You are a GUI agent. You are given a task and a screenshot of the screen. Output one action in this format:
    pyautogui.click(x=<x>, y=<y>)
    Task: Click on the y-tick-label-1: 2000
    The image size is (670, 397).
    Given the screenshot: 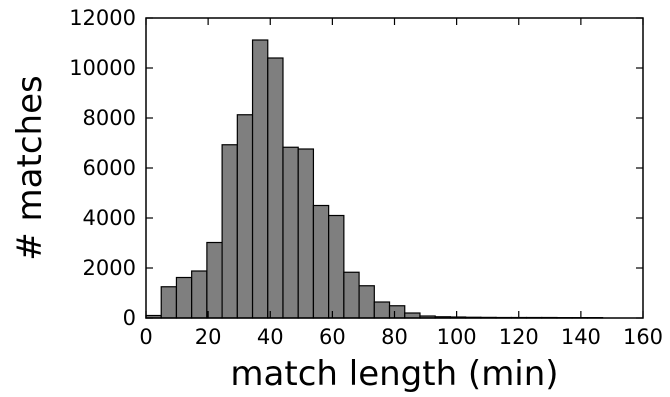 What is the action you would take?
    pyautogui.click(x=109, y=268)
    